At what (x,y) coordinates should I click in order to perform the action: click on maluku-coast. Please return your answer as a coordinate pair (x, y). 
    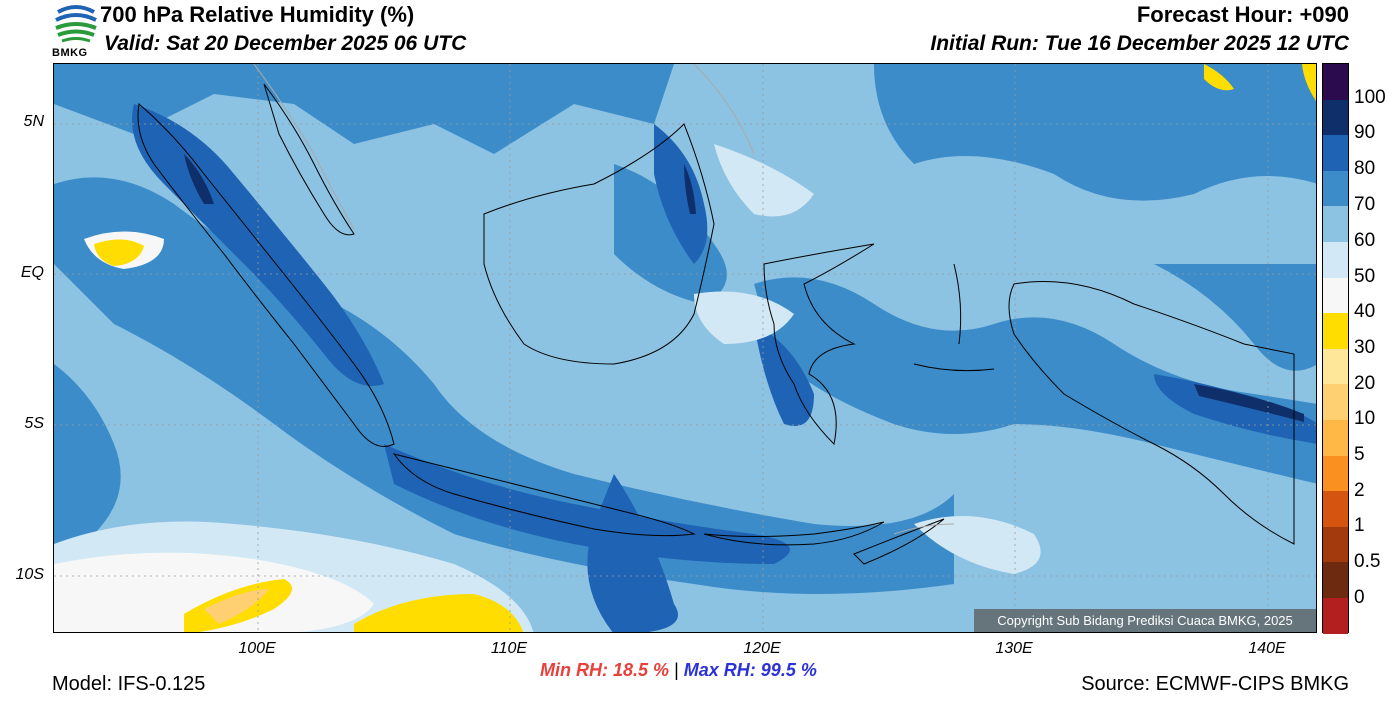
    Looking at the image, I should click on (954, 317).